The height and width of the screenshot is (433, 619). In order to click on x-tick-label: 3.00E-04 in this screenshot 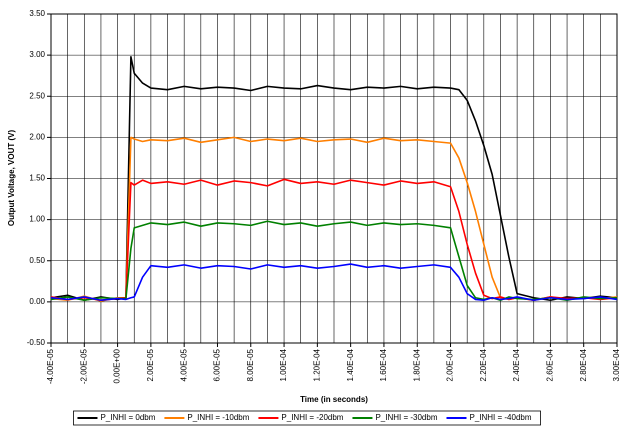, I will do `click(615, 364)`.